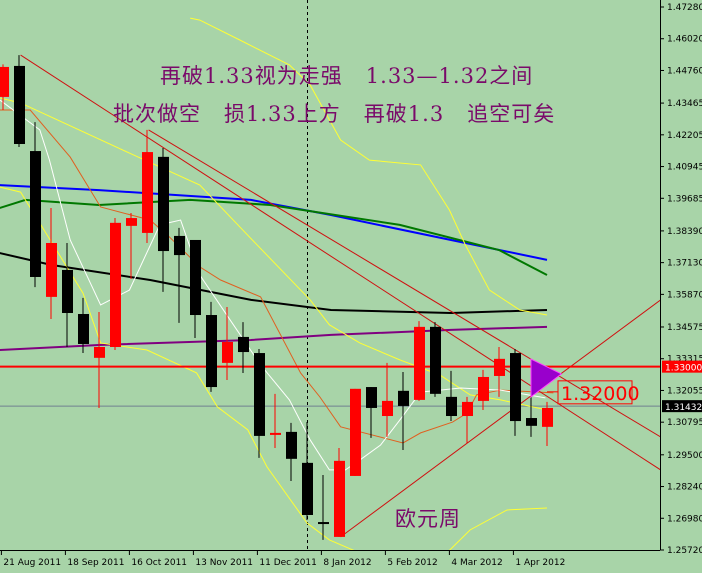 The height and width of the screenshot is (573, 702). Describe the element at coordinates (683, 369) in the screenshot. I see `price-tag-label: 1.33000` at that location.